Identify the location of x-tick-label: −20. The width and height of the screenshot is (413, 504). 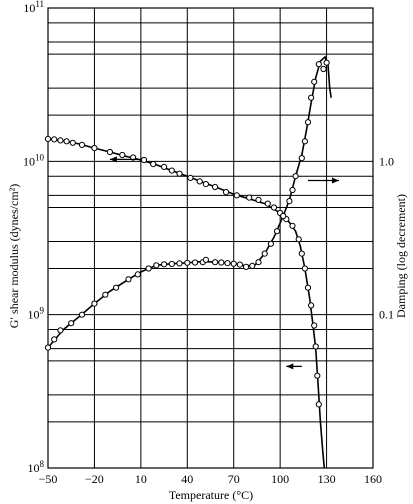
(94, 479).